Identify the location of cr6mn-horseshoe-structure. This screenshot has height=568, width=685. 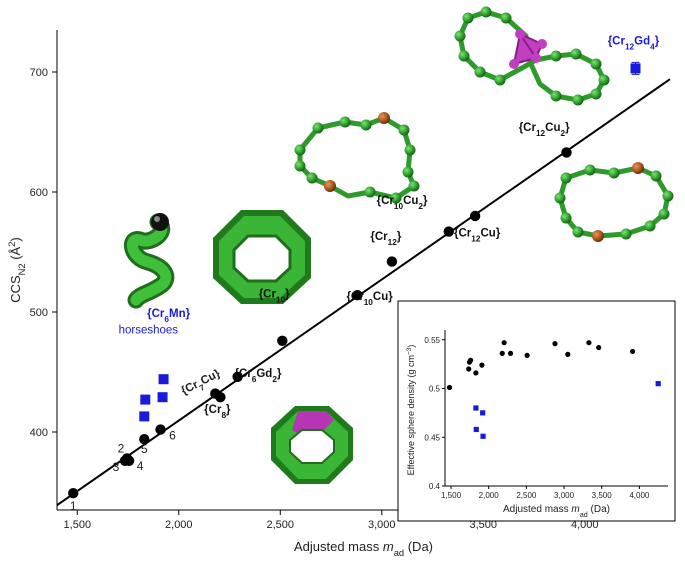
(149, 261).